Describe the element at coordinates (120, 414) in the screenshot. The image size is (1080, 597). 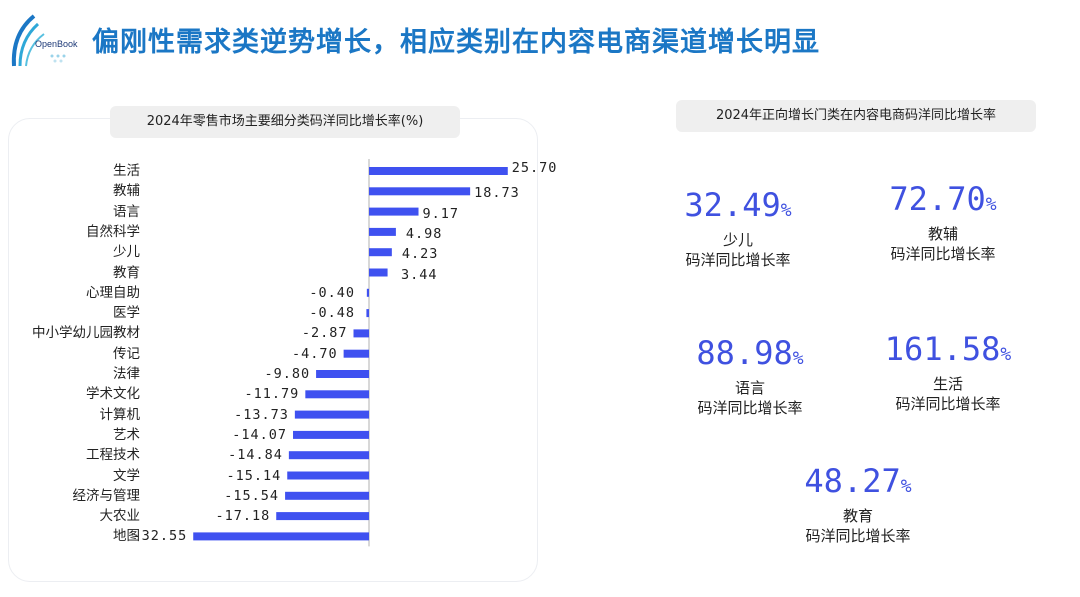
I see `category-label: 计算机` at that location.